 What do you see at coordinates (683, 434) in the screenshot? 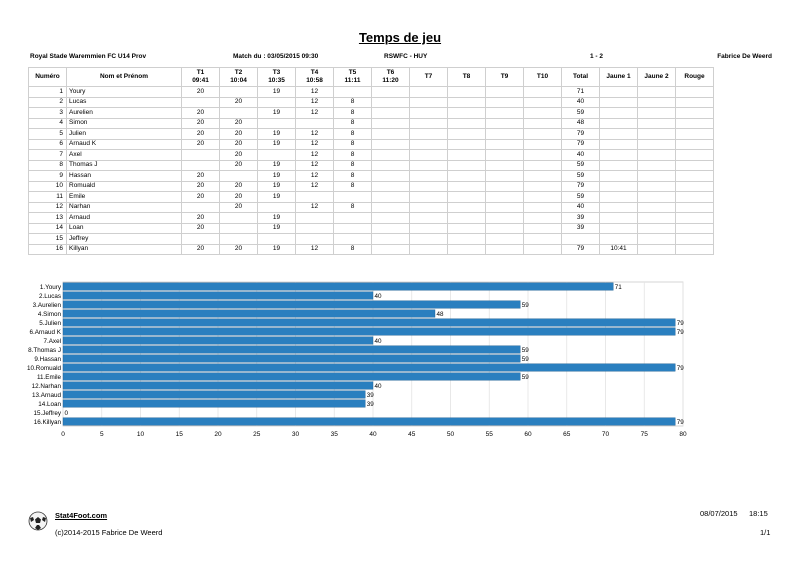
I see `x-tick-label: 80` at bounding box center [683, 434].